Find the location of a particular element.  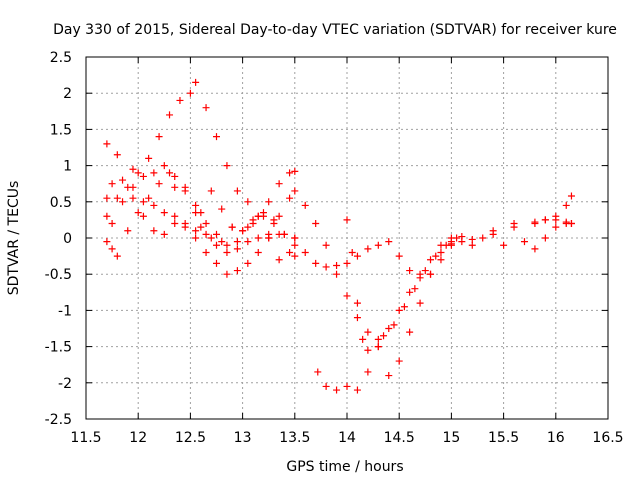

x-tick-label: 13 is located at coordinates (243, 438).